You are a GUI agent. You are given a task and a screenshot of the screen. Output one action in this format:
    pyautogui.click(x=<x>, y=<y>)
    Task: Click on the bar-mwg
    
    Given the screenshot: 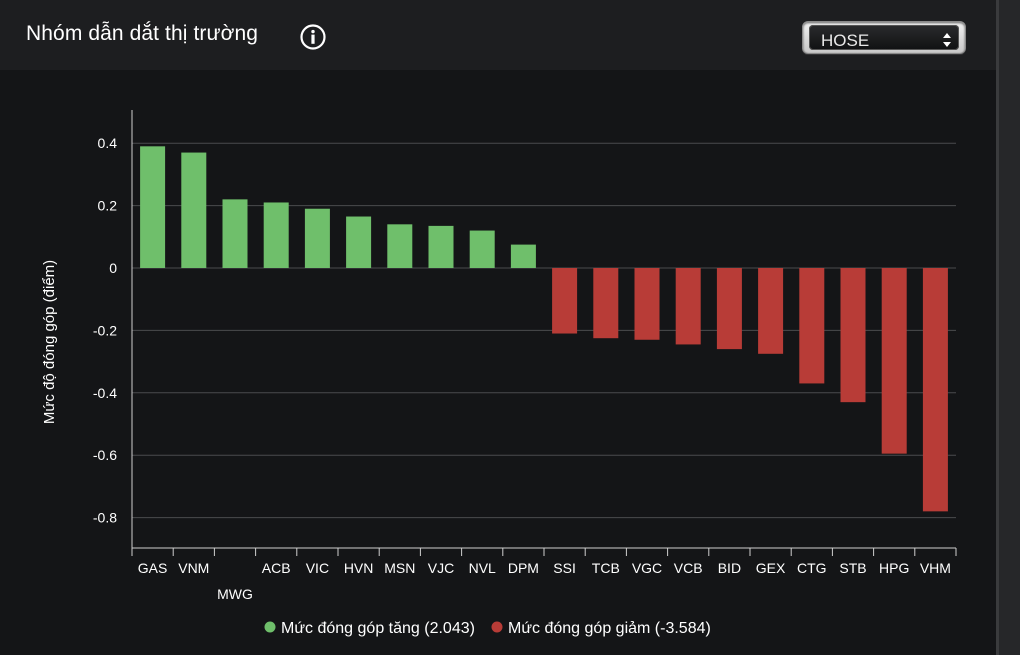 What is the action you would take?
    pyautogui.click(x=235, y=233)
    